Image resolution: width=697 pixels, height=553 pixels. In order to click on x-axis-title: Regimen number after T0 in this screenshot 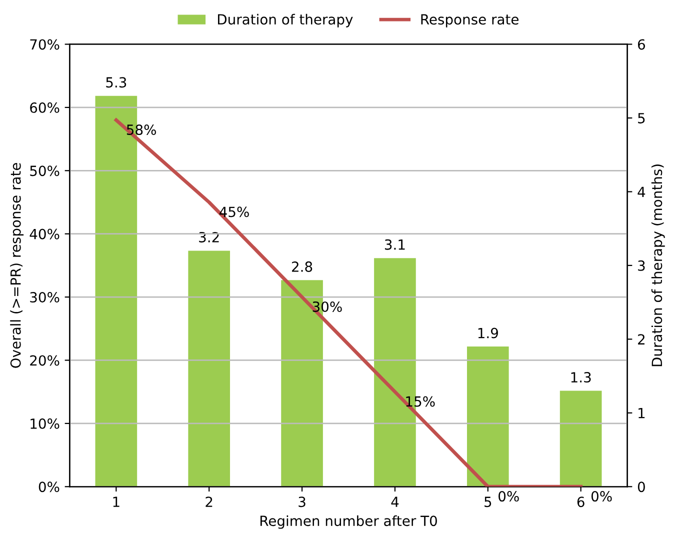, I will do `click(348, 522)`.